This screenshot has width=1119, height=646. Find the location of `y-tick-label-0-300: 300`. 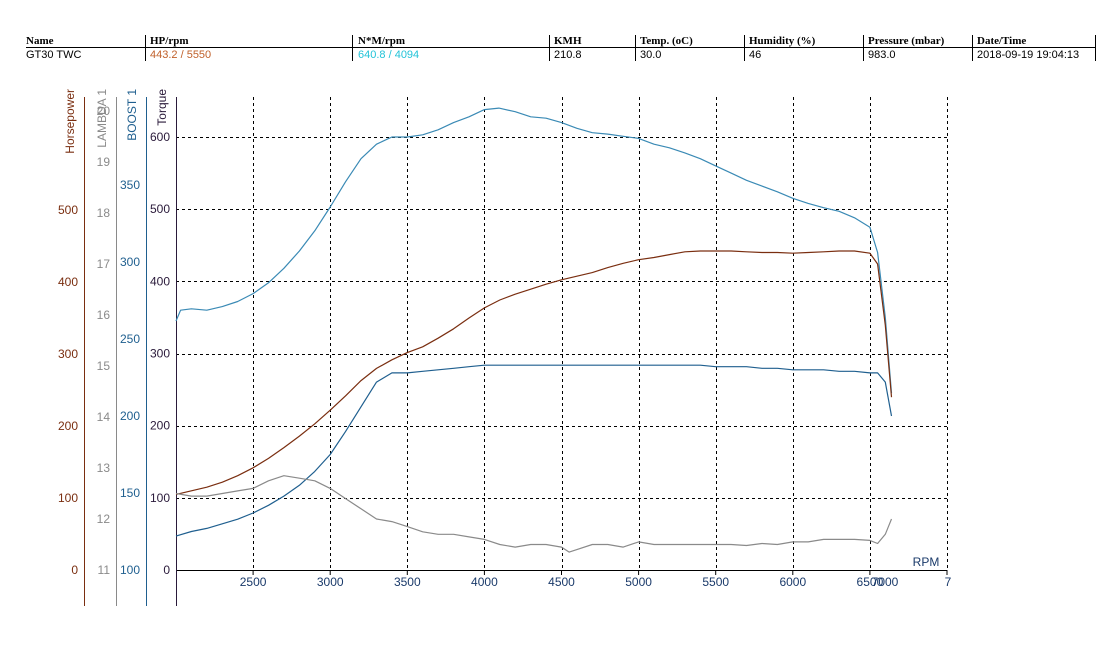

y-tick-label-0-300: 300 is located at coordinates (68, 354).